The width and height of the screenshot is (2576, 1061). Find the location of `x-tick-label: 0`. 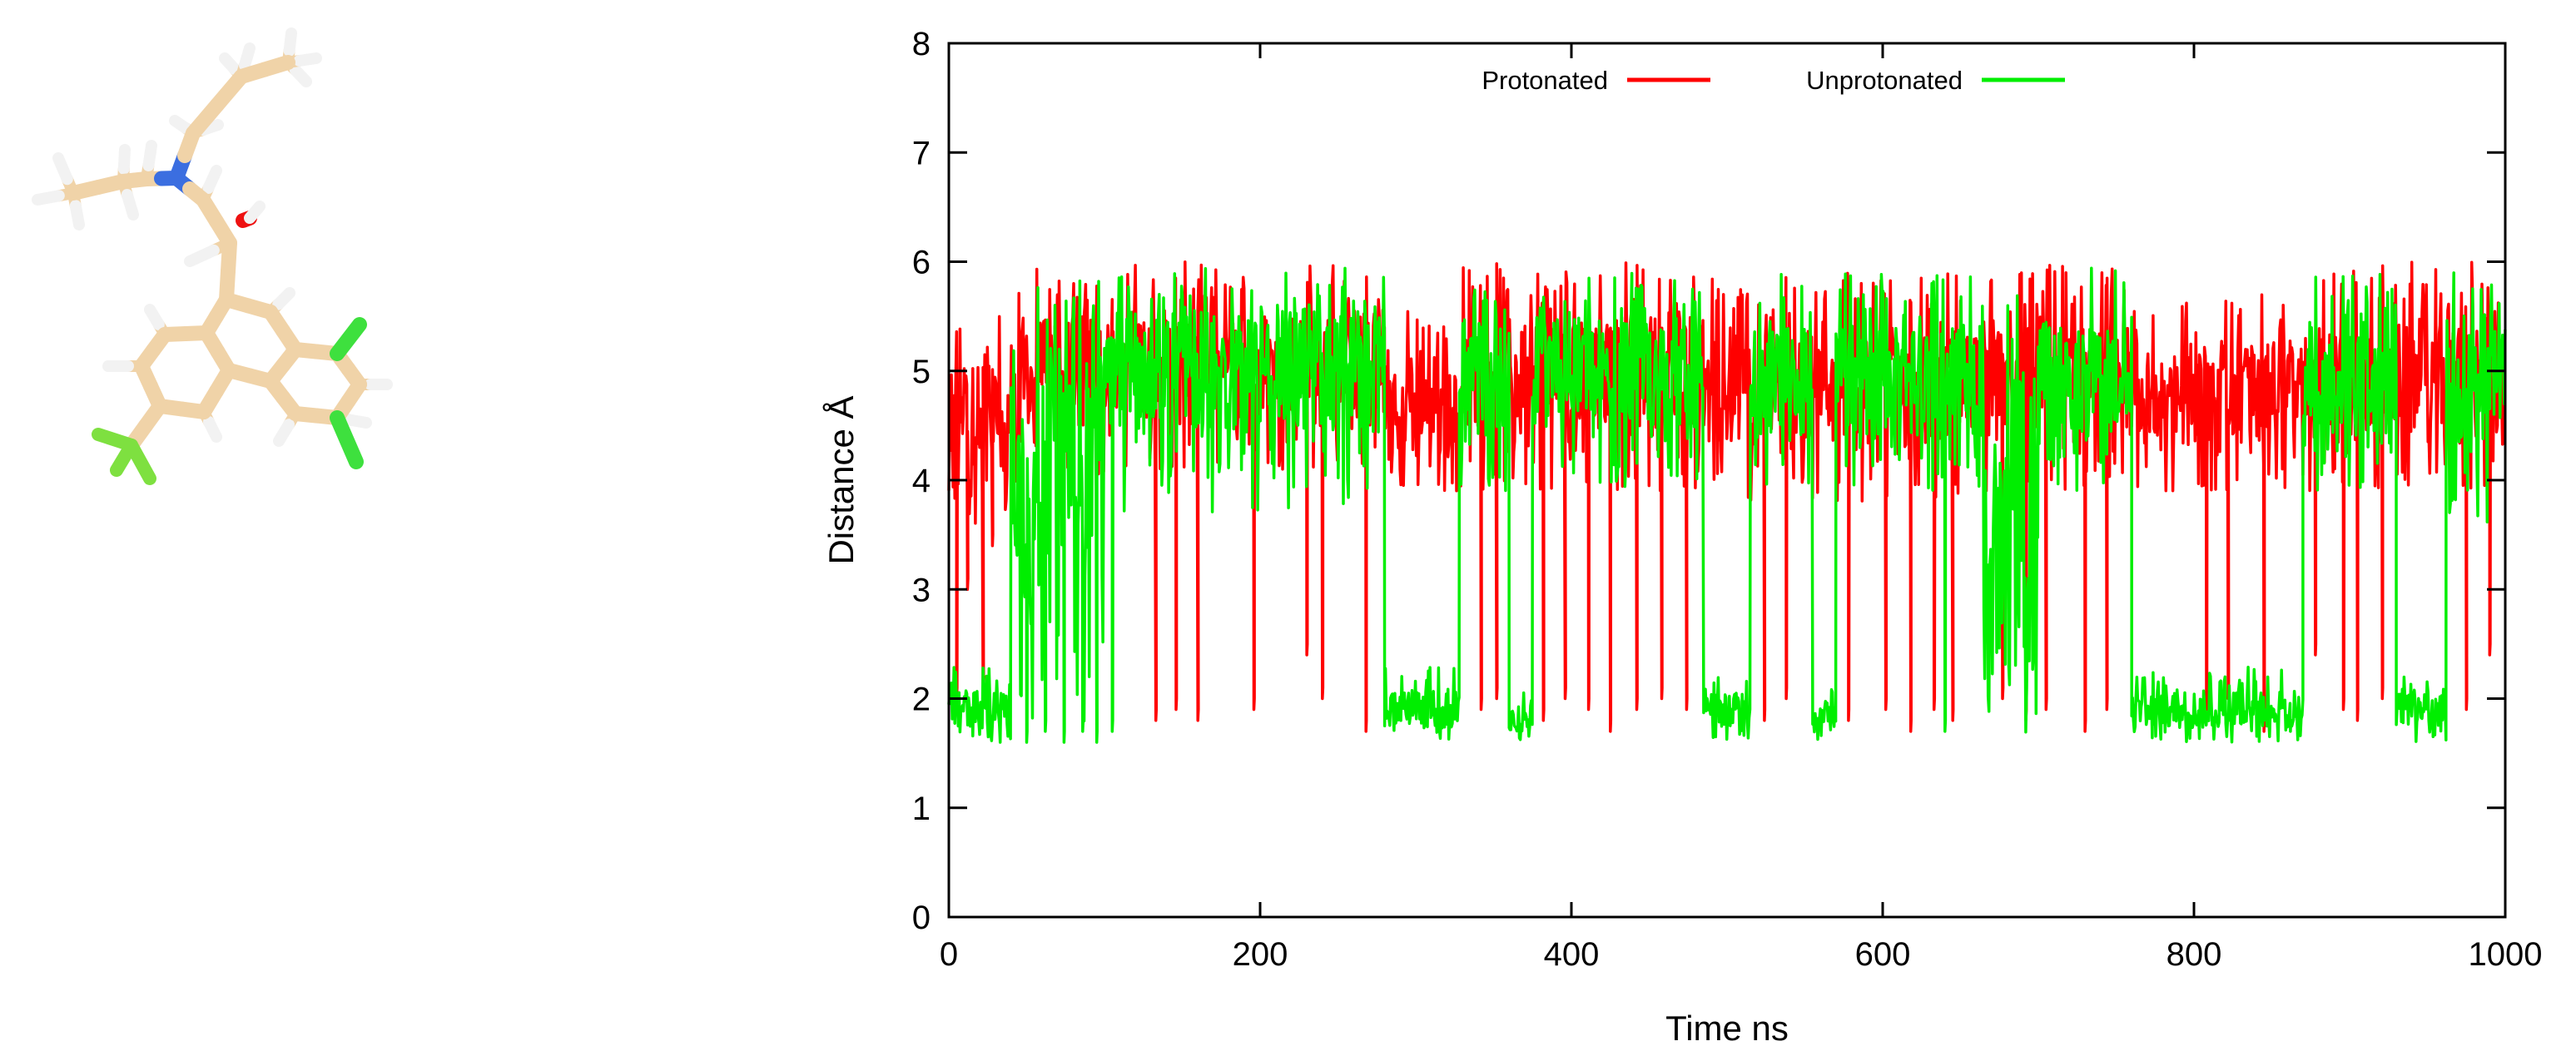

x-tick-label: 0 is located at coordinates (949, 955).